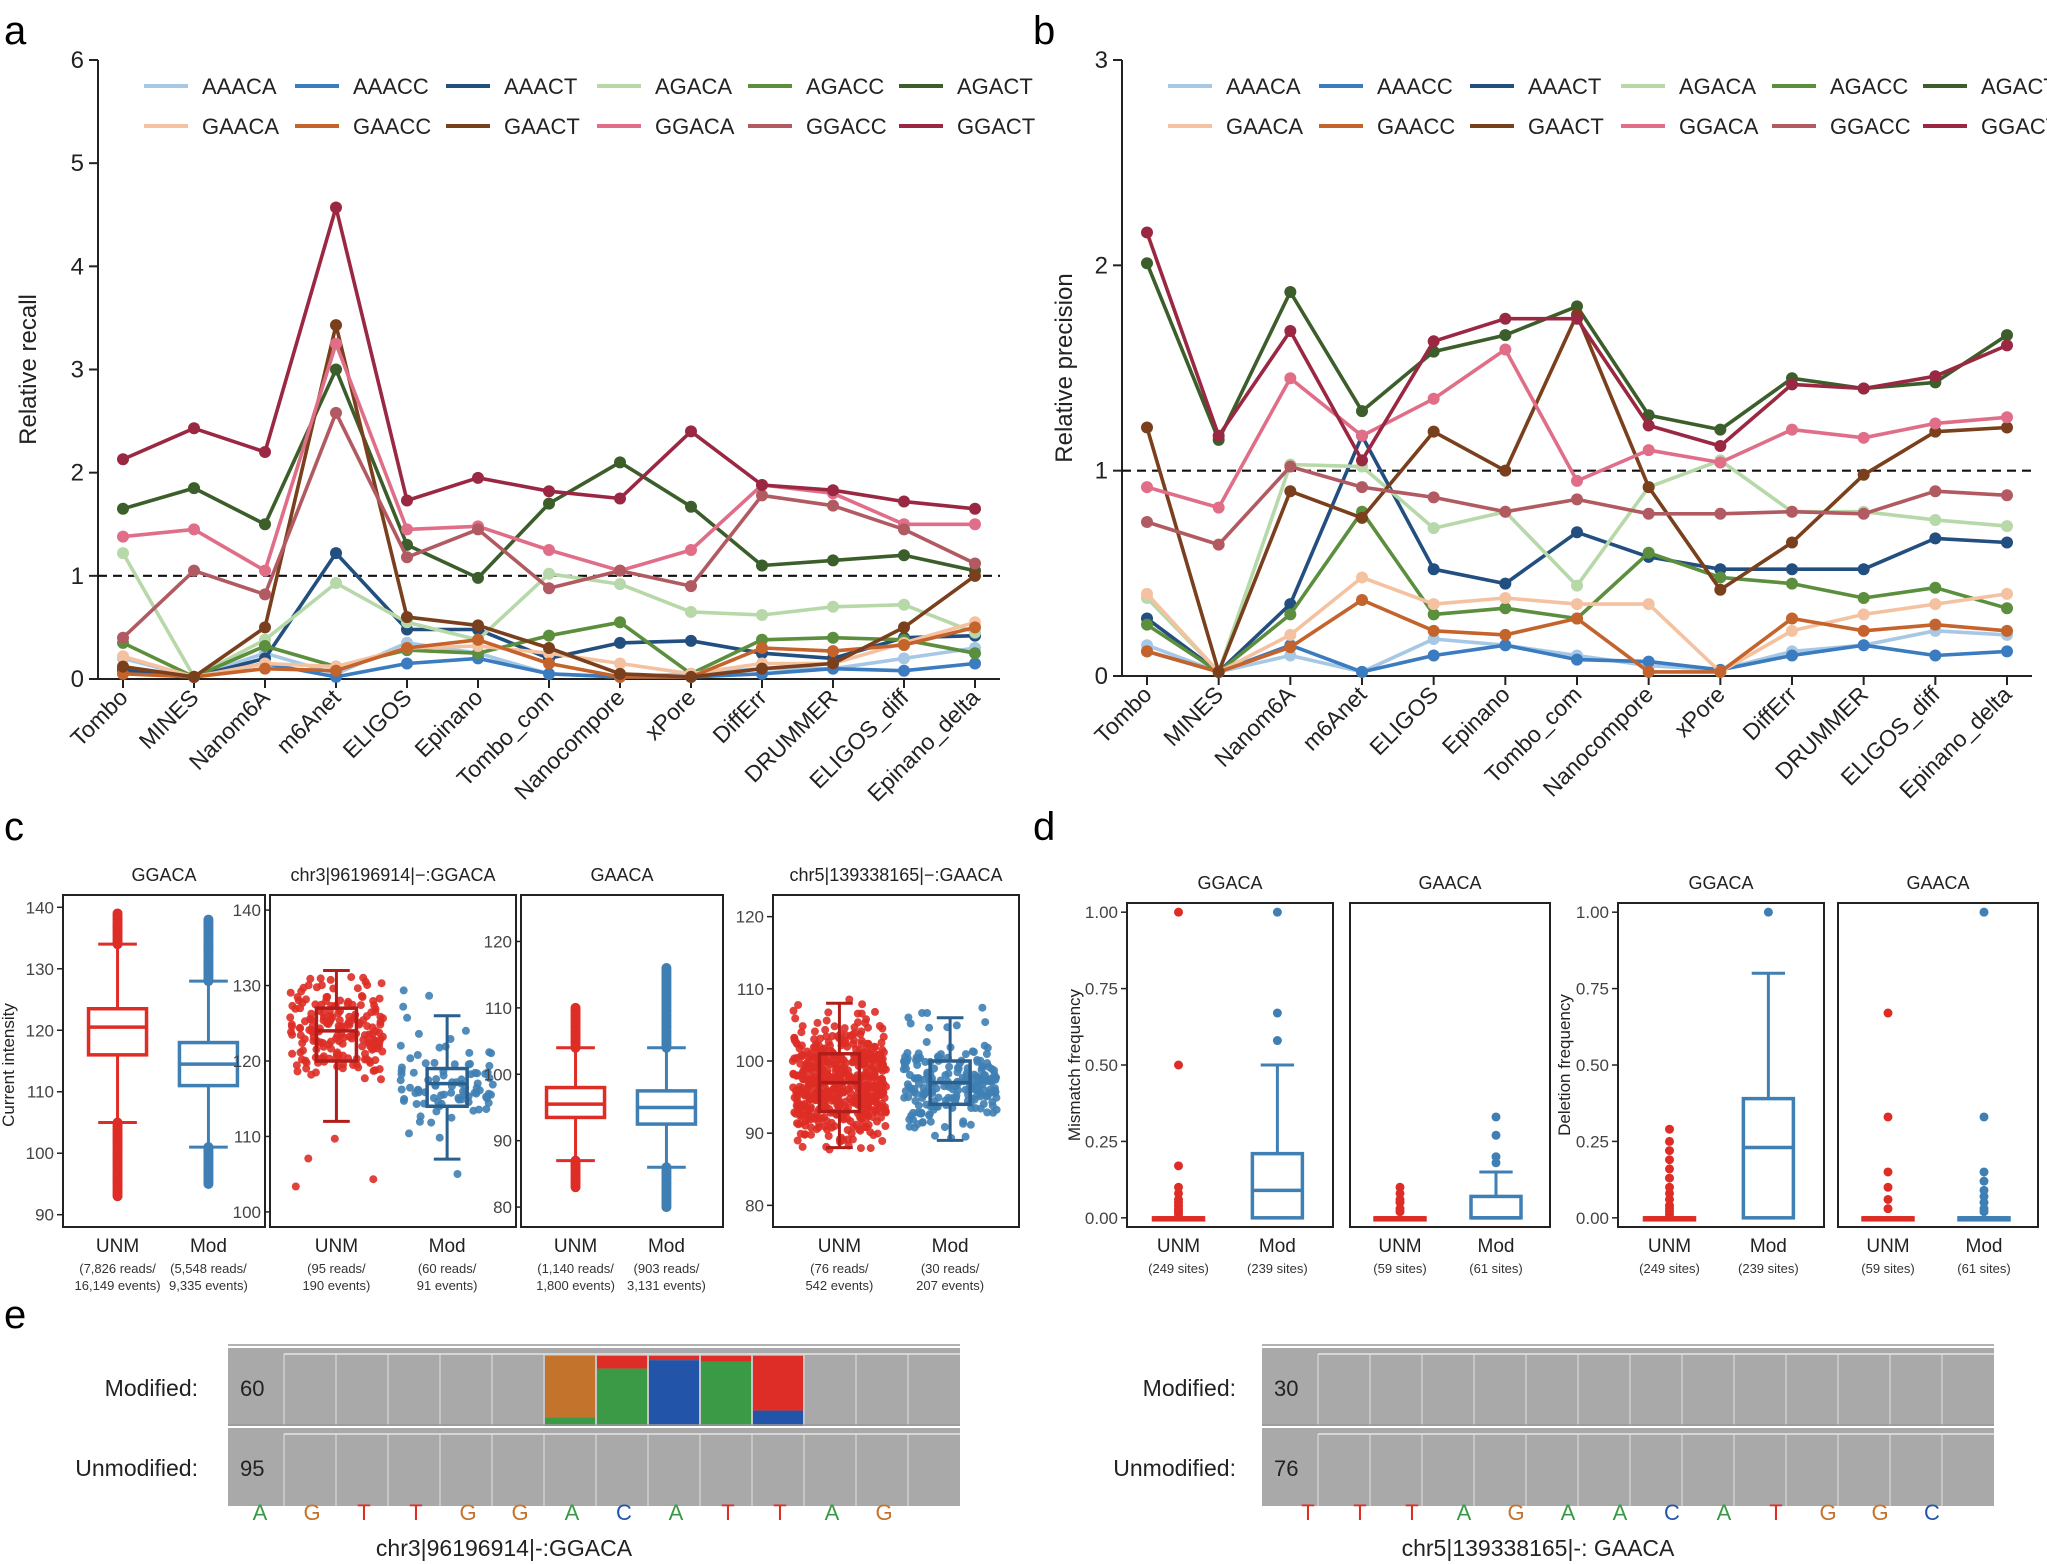 The image size is (2047, 1564). I want to click on y-tick-label: 80, so click(754, 1205).